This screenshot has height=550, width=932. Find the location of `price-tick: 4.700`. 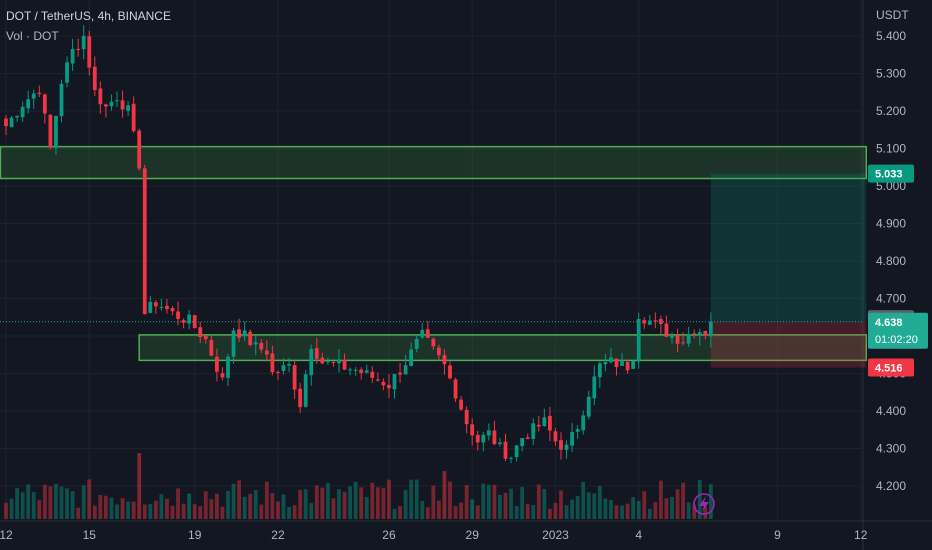

price-tick: 4.700 is located at coordinates (891, 299).